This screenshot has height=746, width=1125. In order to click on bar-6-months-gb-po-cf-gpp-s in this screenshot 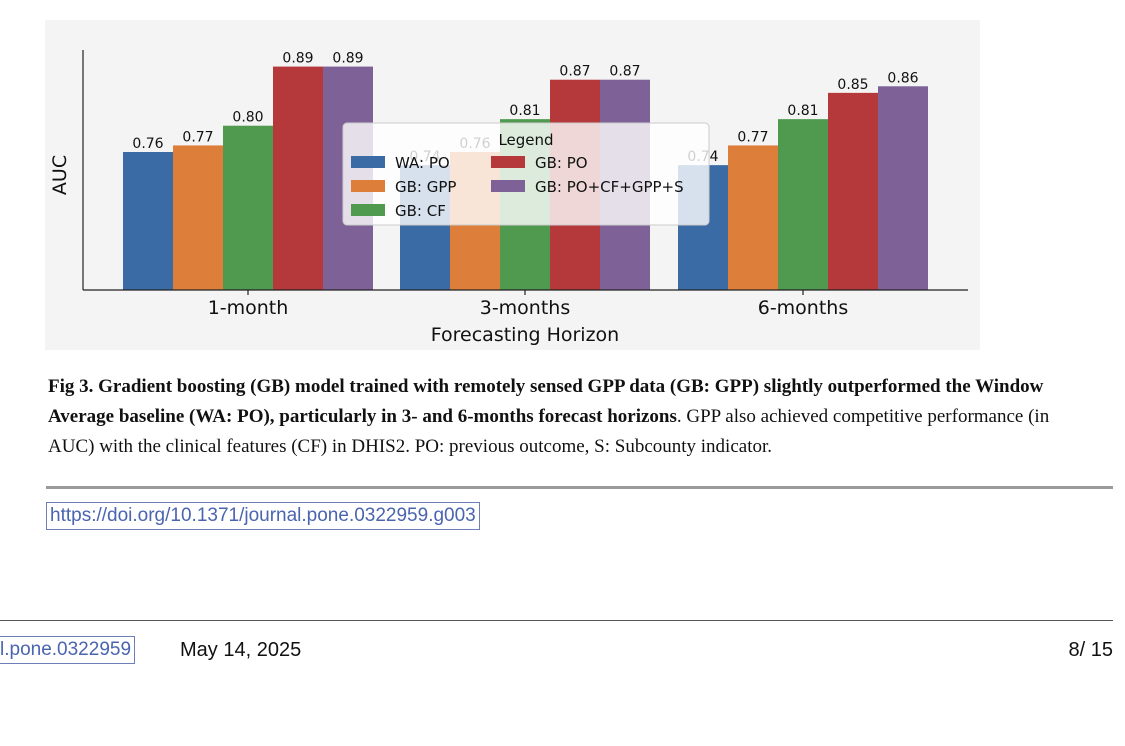, I will do `click(903, 188)`.